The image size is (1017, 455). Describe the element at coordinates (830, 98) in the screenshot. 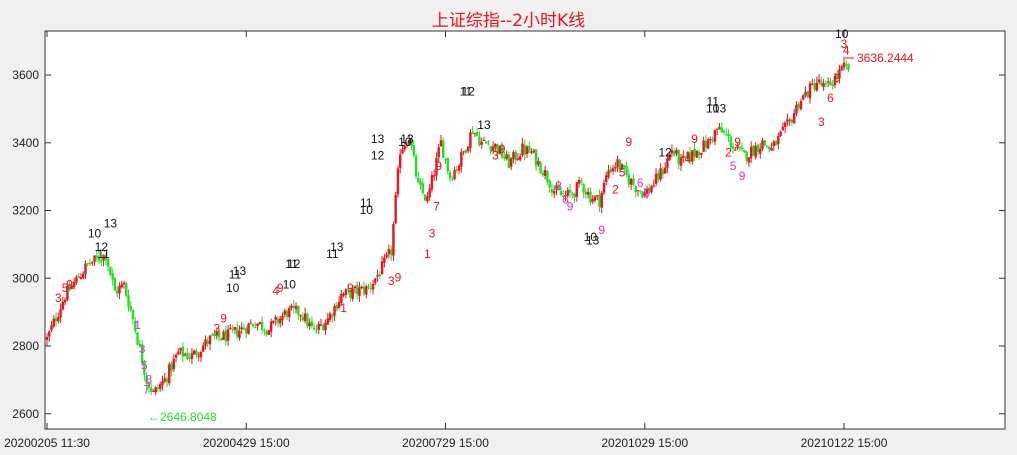

I see `count-label-red: 6` at that location.